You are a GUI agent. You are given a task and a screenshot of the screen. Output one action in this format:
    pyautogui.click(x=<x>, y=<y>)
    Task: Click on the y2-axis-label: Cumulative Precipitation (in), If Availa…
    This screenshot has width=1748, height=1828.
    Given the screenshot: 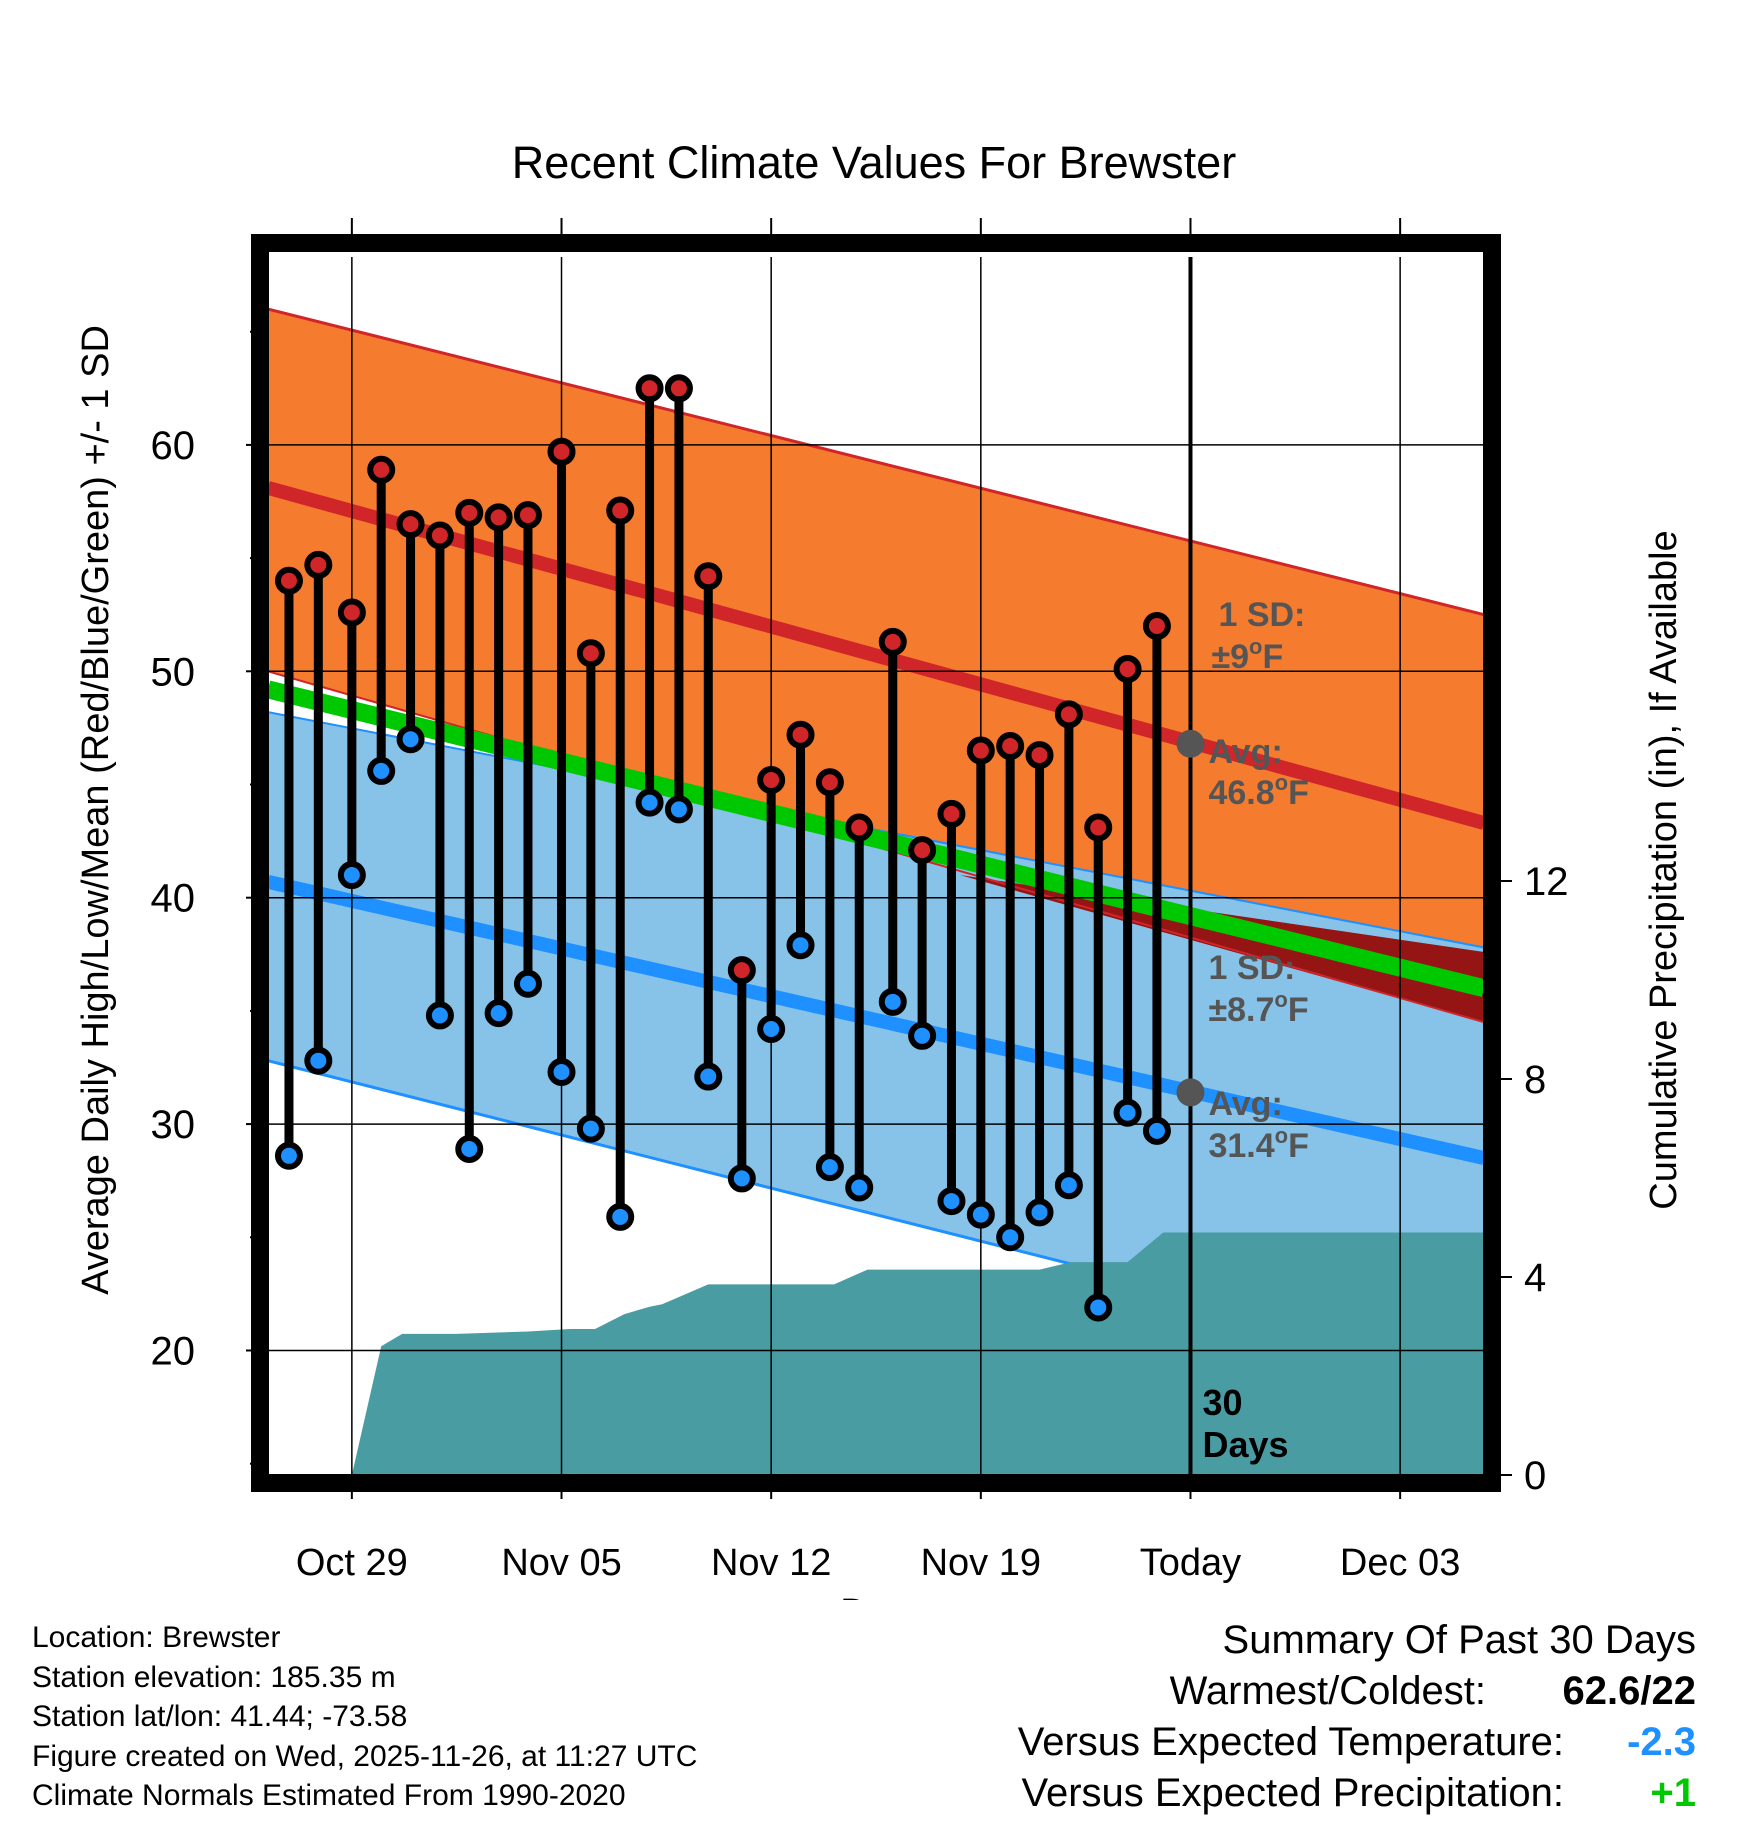 What is the action you would take?
    pyautogui.click(x=1664, y=869)
    